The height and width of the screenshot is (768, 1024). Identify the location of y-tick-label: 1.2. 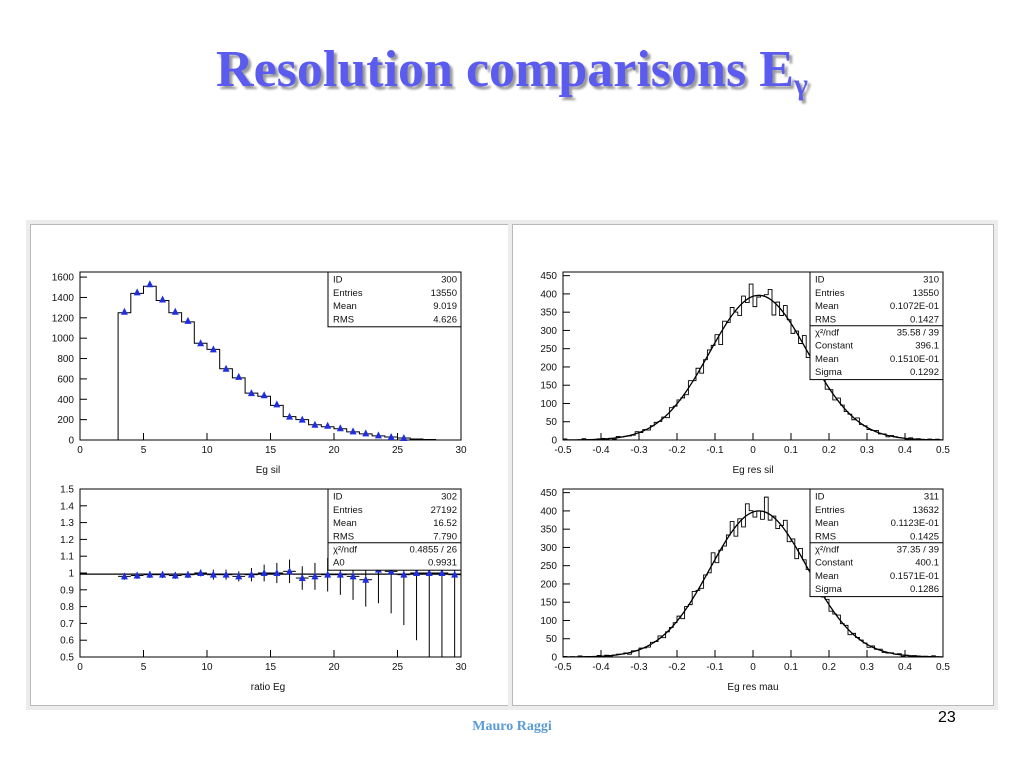
(67, 540).